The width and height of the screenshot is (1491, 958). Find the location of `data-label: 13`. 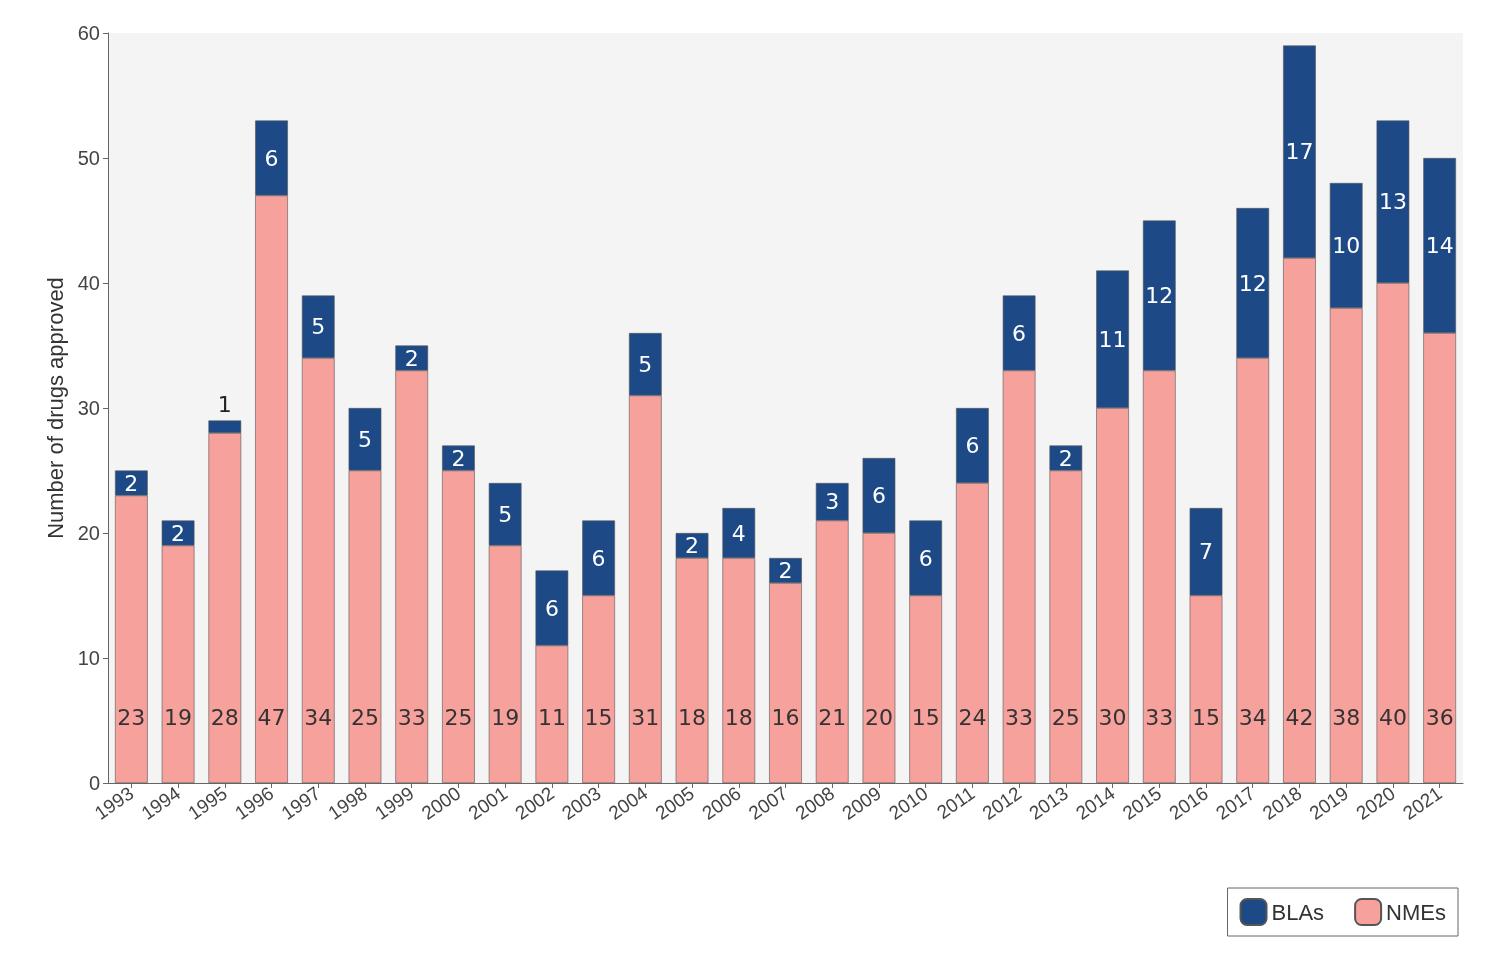

data-label: 13 is located at coordinates (1392, 202).